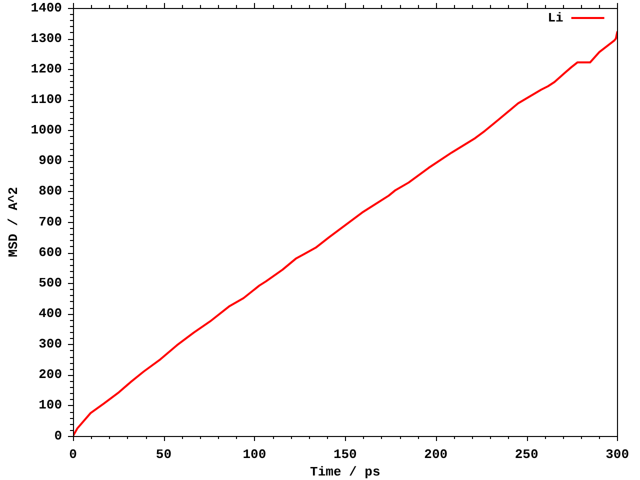 The image size is (640, 480). Describe the element at coordinates (618, 454) in the screenshot. I see `x-tick-label: 300` at that location.